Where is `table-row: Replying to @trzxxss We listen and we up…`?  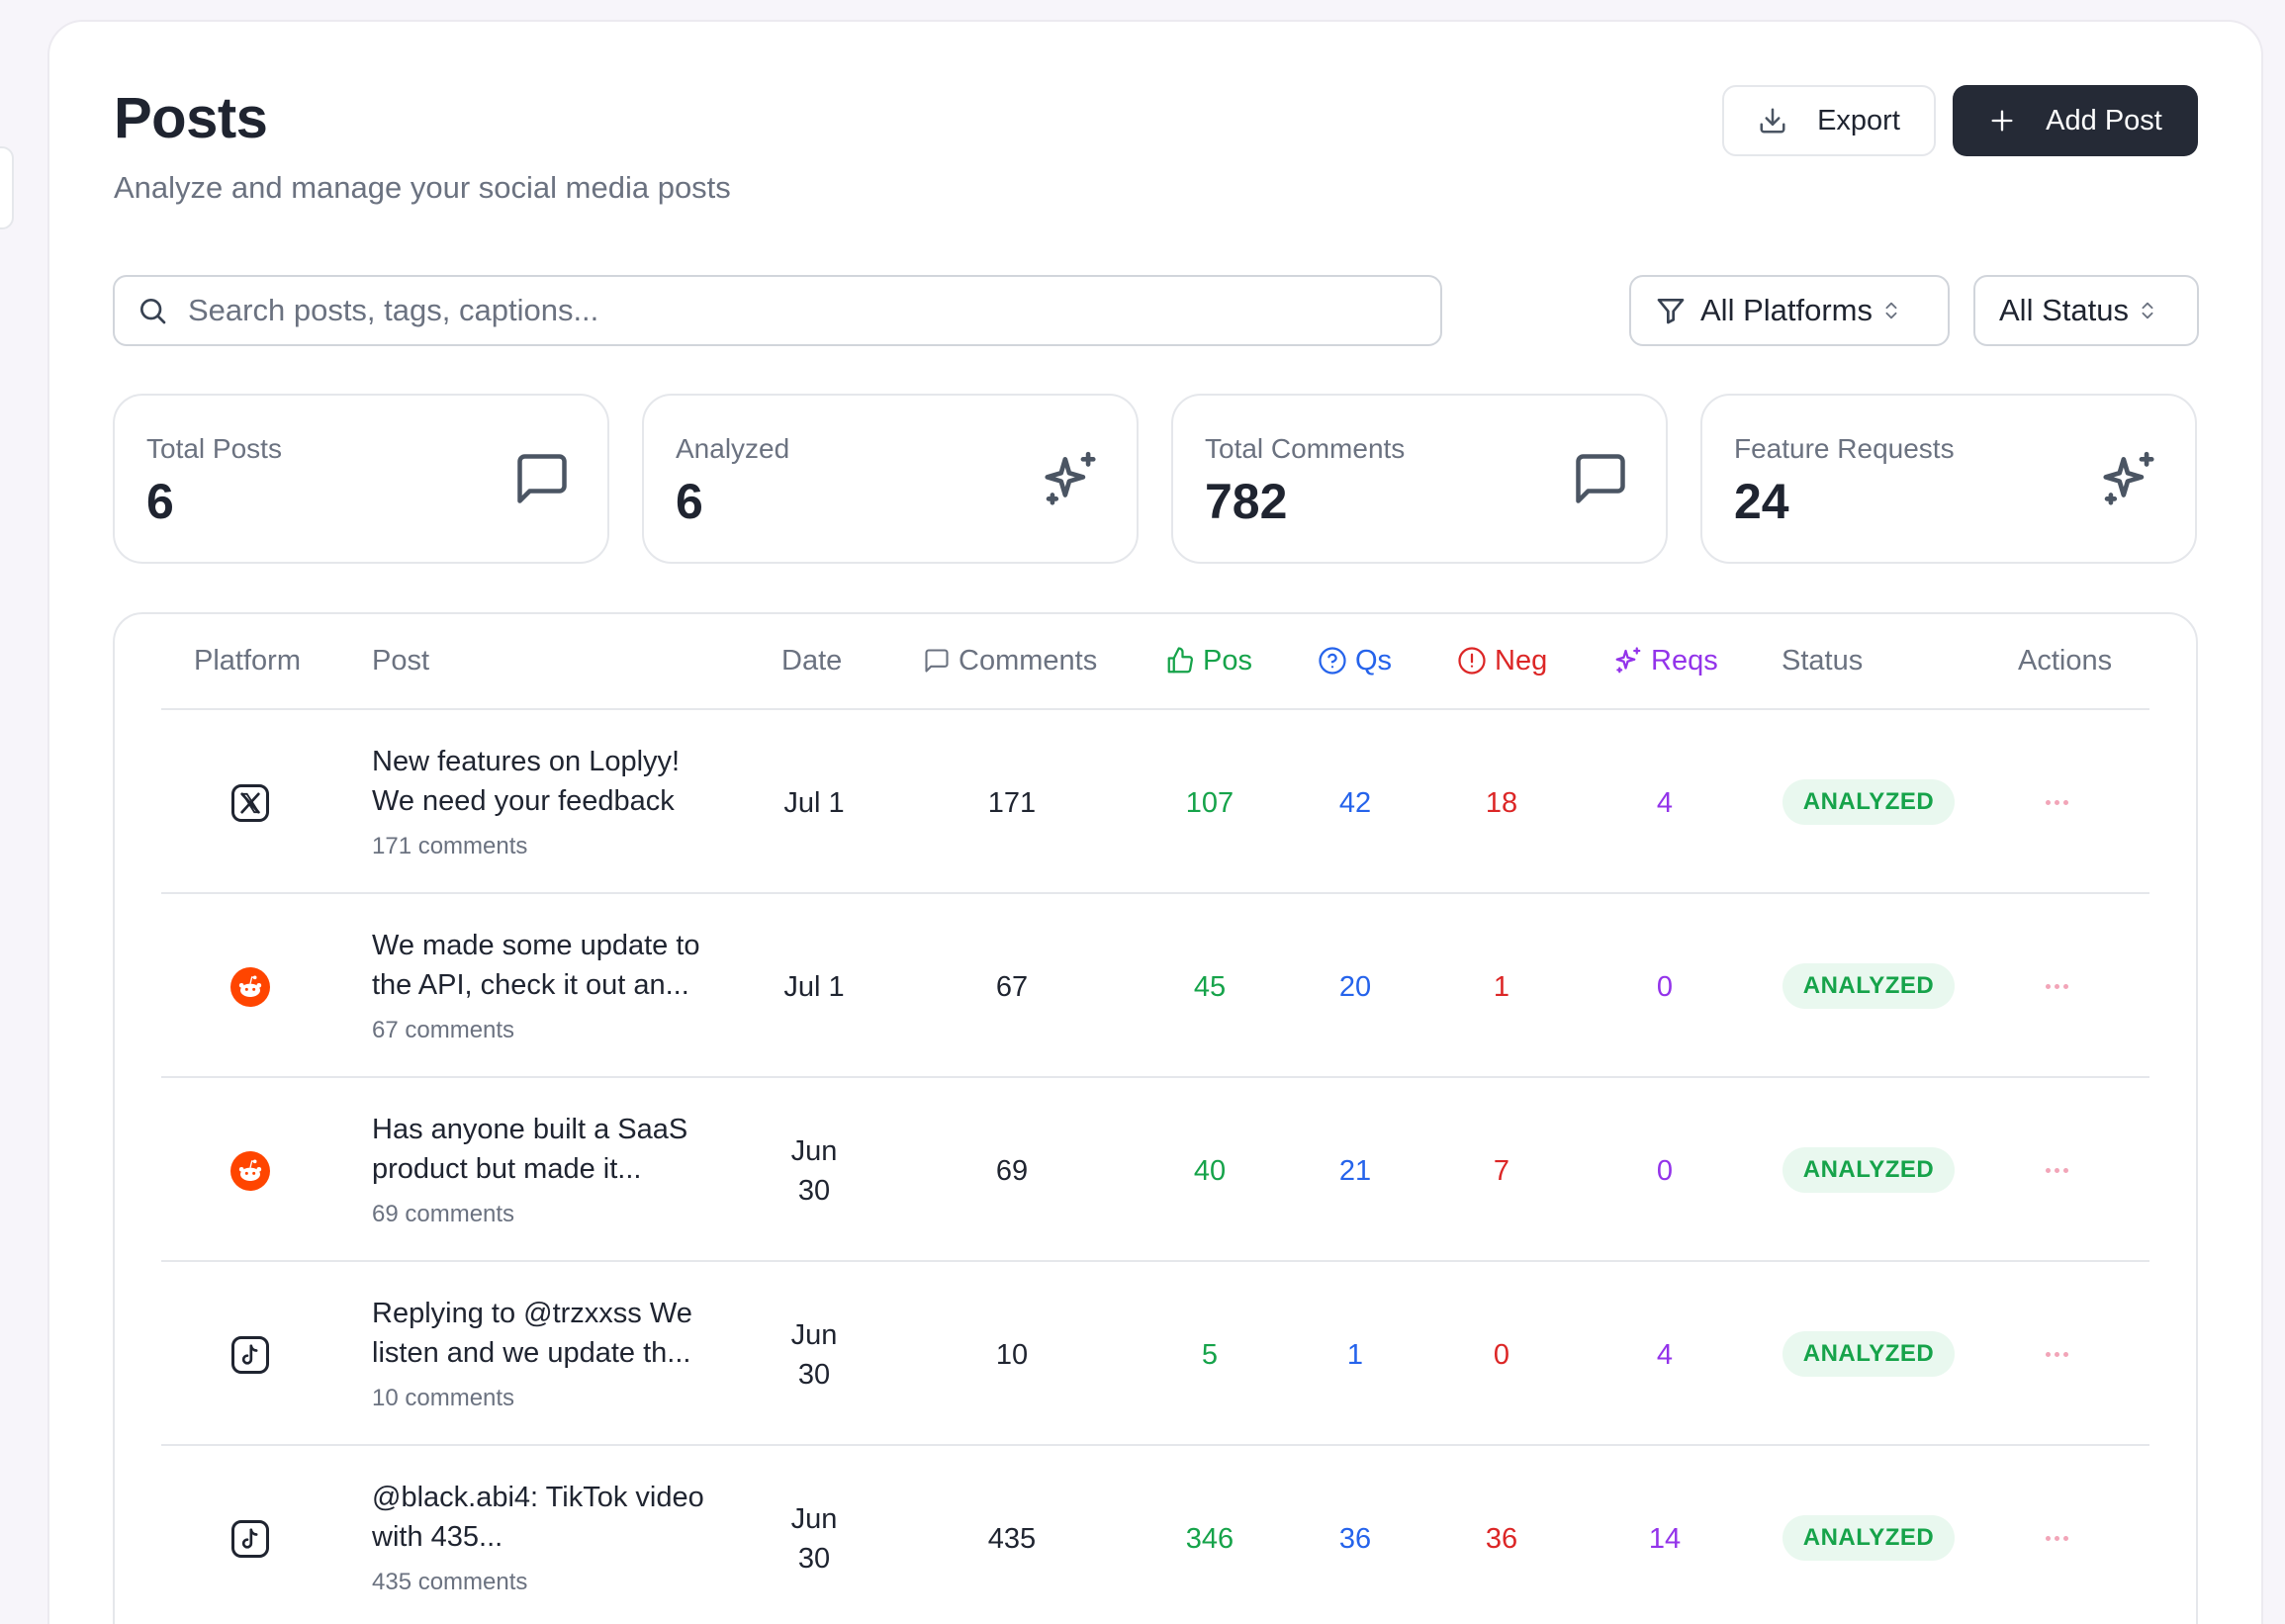
table-row: Replying to @trzxxss We listen and we up… is located at coordinates (1155, 1354).